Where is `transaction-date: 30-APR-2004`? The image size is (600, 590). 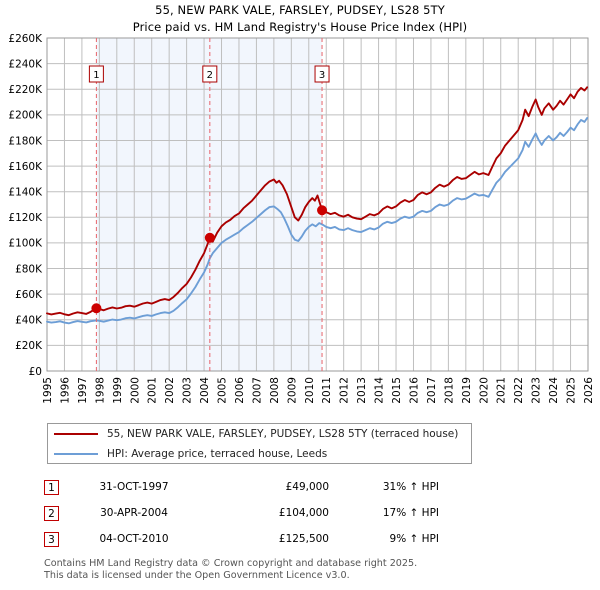
transaction-date: 30-APR-2004 is located at coordinates (134, 513).